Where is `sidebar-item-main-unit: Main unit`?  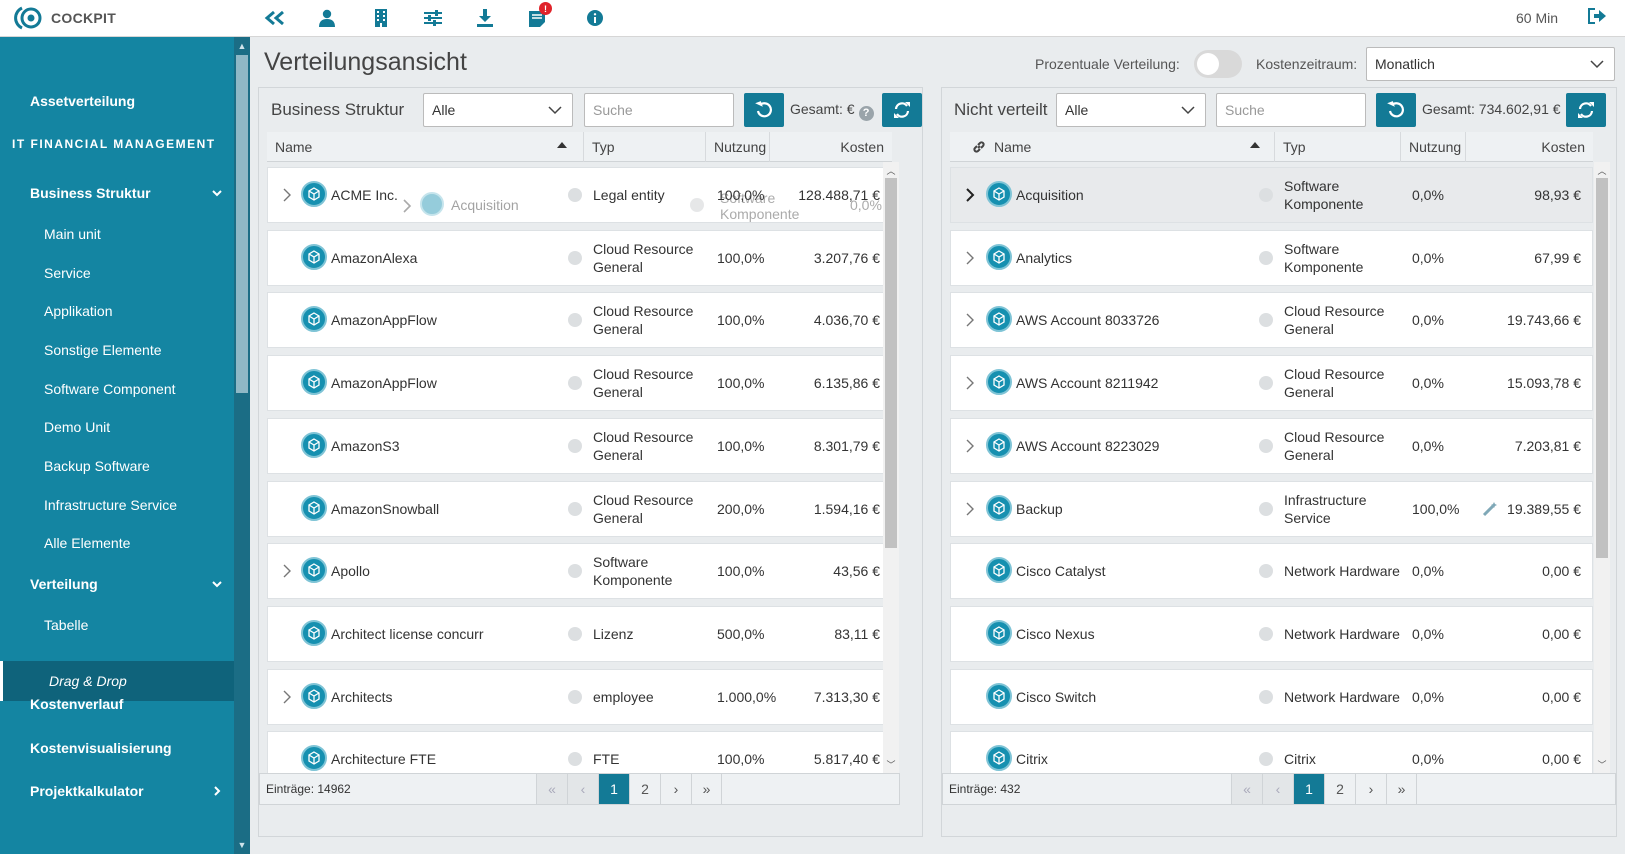 sidebar-item-main-unit: Main unit is located at coordinates (117, 234).